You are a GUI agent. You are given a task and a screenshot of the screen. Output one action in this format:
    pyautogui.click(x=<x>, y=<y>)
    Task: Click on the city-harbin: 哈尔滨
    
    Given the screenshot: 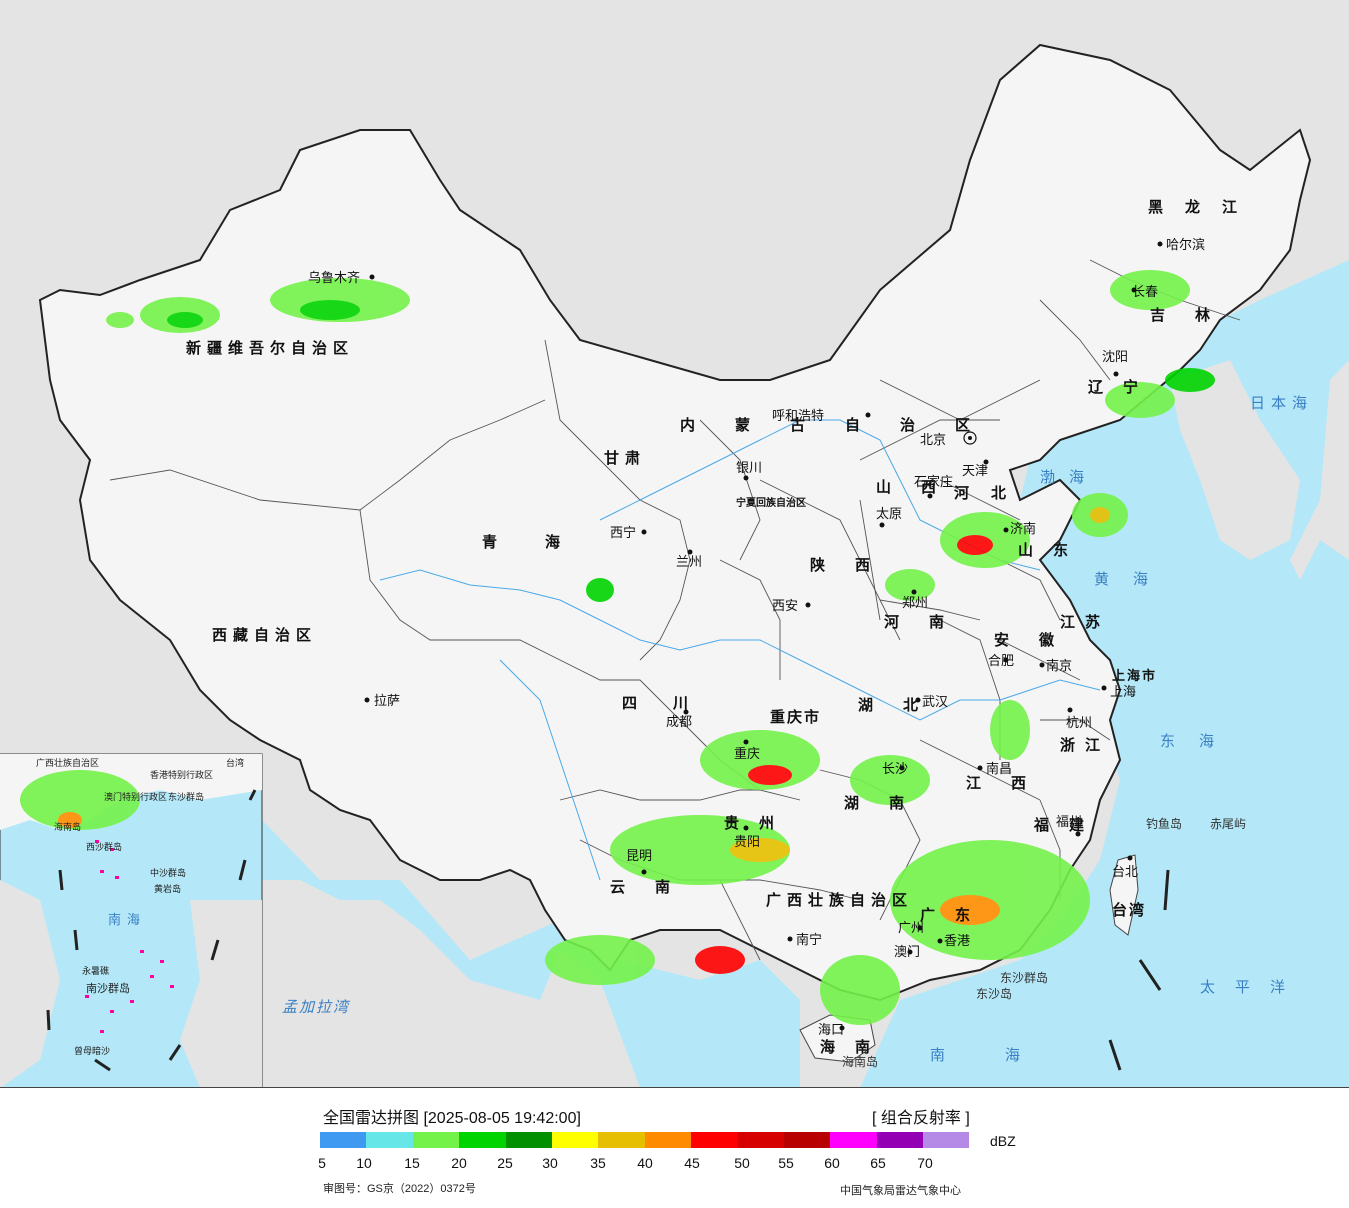 What is the action you would take?
    pyautogui.click(x=1185, y=245)
    